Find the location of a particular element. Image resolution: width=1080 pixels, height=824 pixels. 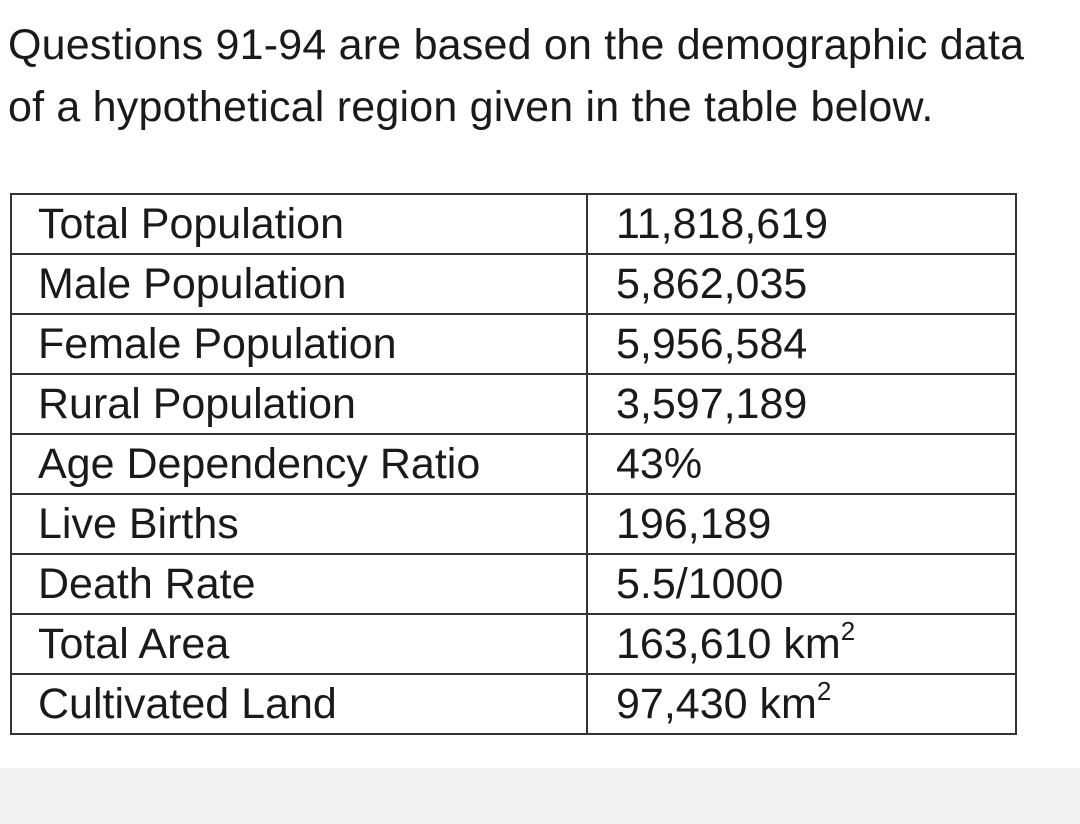

row-value-cell: 43% is located at coordinates (801, 464).